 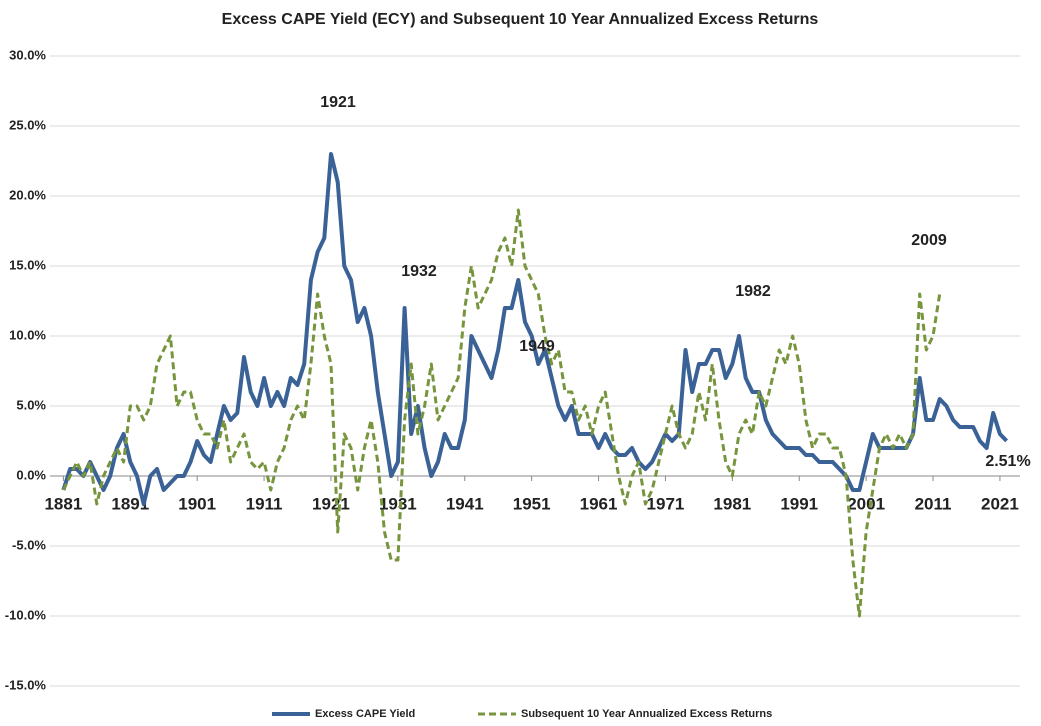 What do you see at coordinates (26, 684) in the screenshot?
I see `y-tick-label: -15.0%` at bounding box center [26, 684].